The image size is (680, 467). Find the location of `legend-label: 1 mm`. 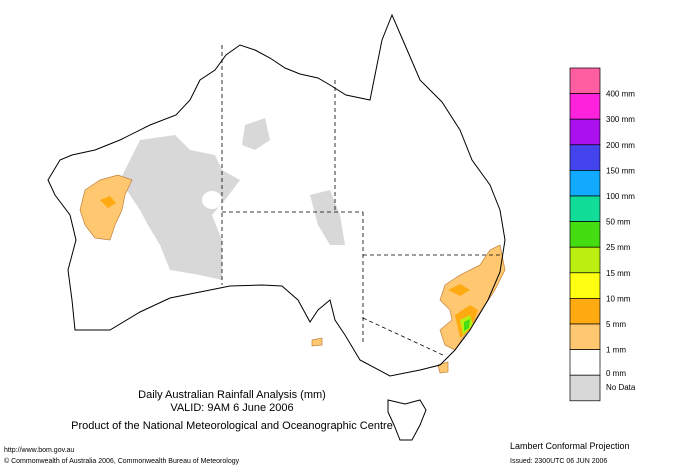

legend-label: 1 mm is located at coordinates (616, 350).